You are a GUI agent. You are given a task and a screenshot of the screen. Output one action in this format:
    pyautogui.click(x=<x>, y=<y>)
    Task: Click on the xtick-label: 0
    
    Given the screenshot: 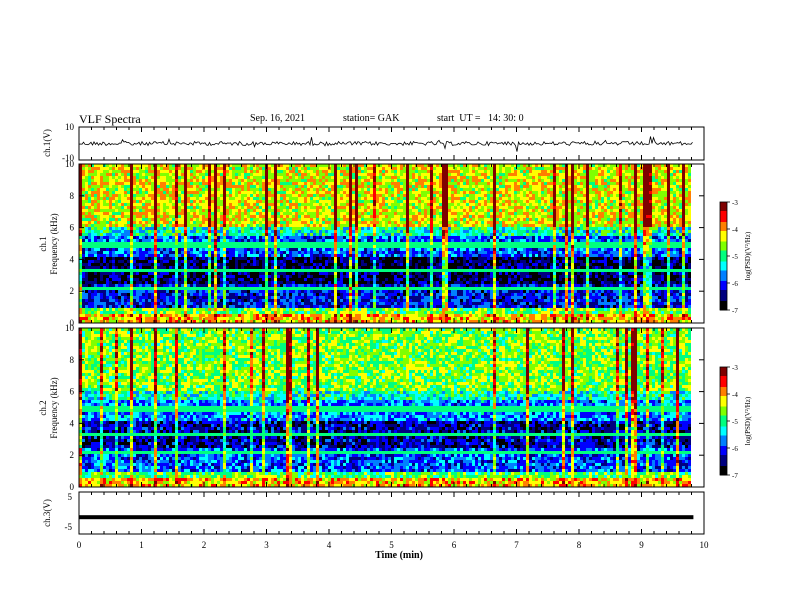 What is the action you would take?
    pyautogui.click(x=79, y=545)
    